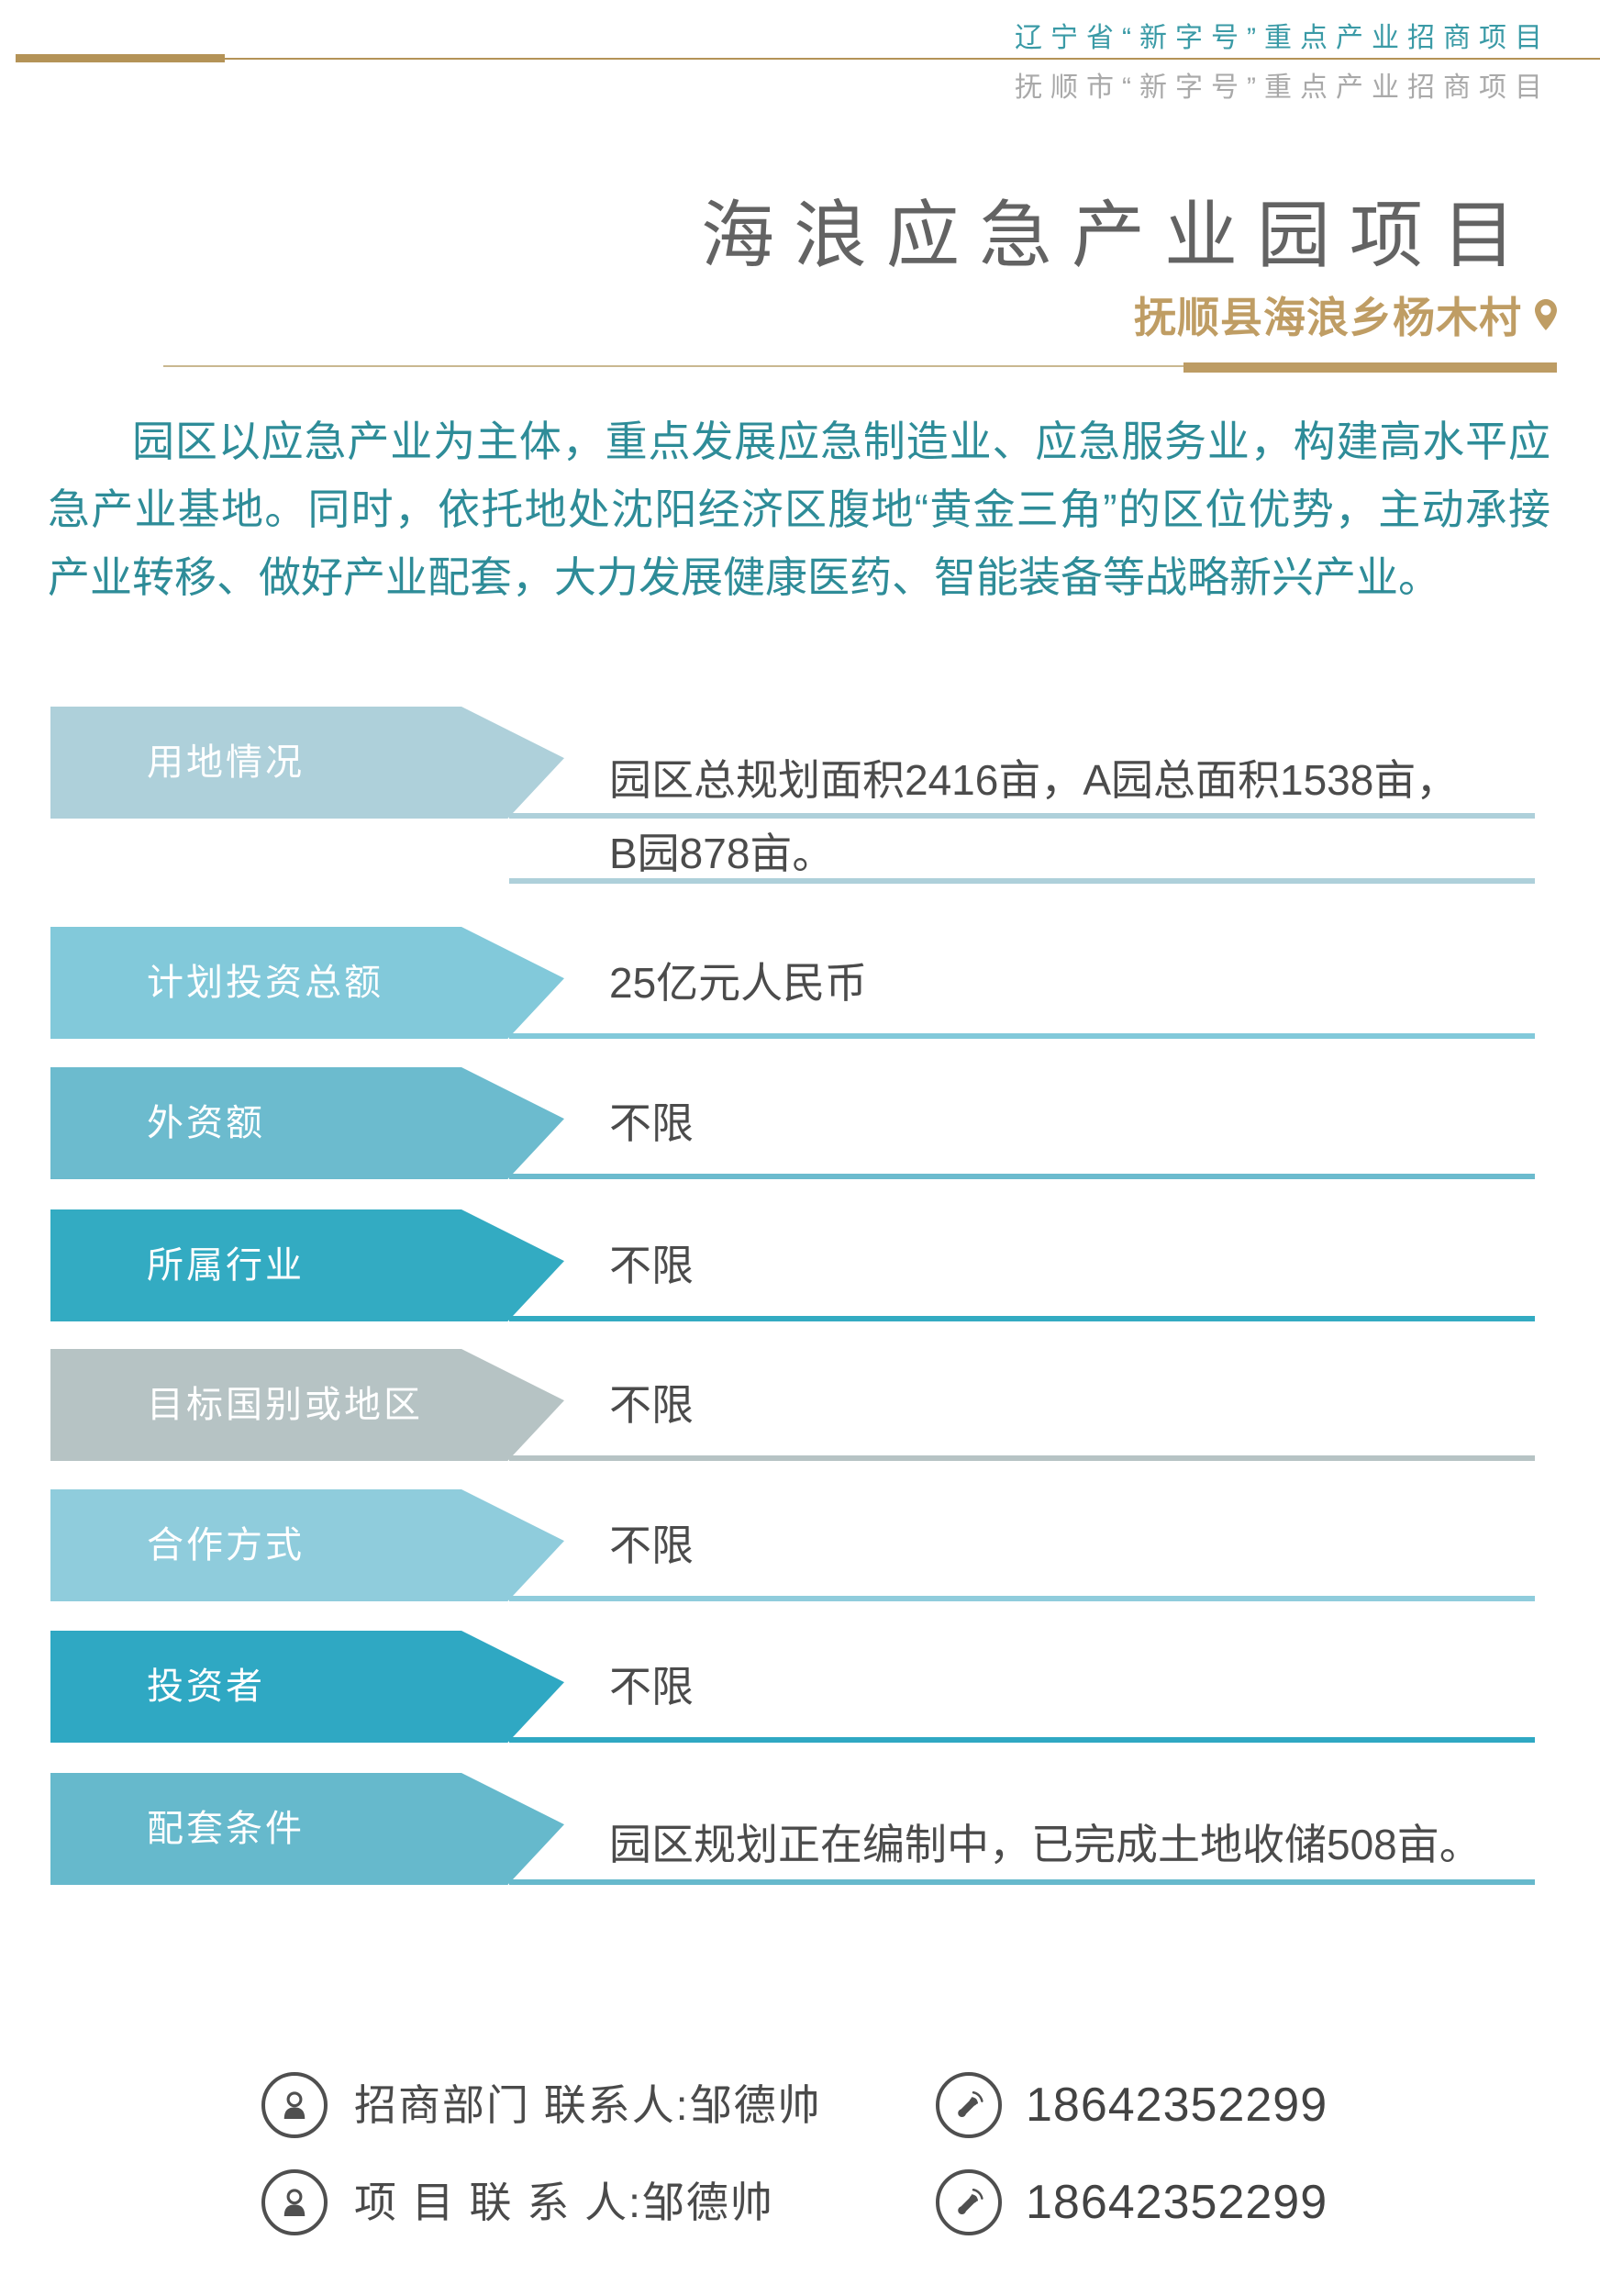 Image resolution: width=1600 pixels, height=2296 pixels. I want to click on field-row-cooperation: 合作方式 不限, so click(793, 1545).